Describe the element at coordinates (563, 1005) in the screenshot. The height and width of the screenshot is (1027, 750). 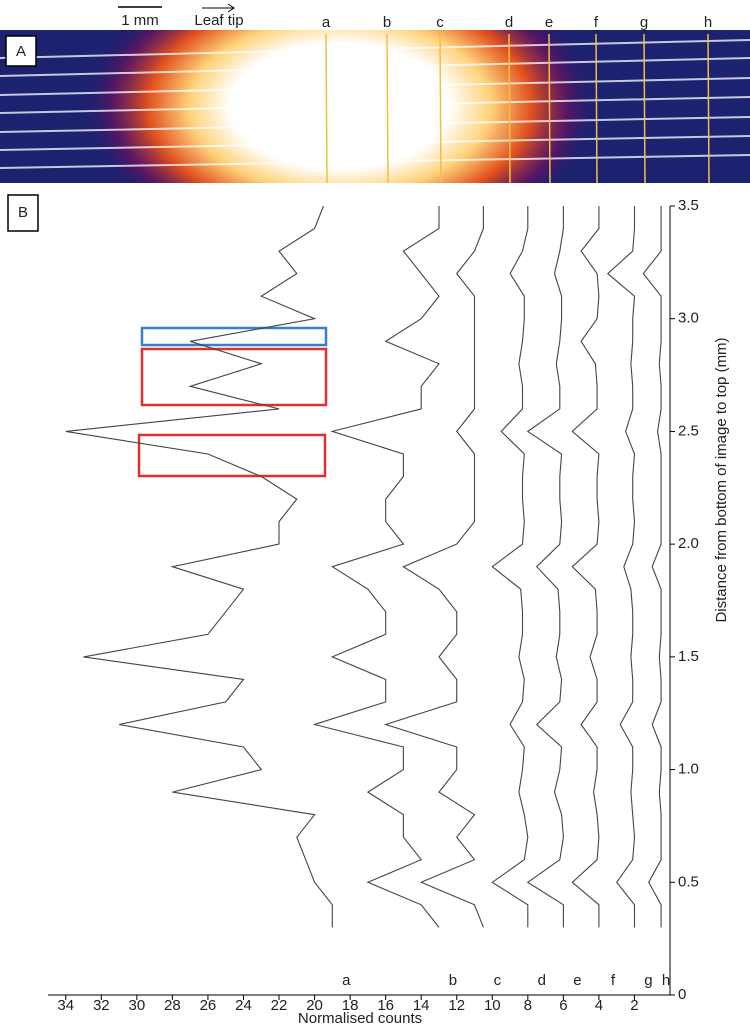
I see `x-tick-label: 6` at that location.